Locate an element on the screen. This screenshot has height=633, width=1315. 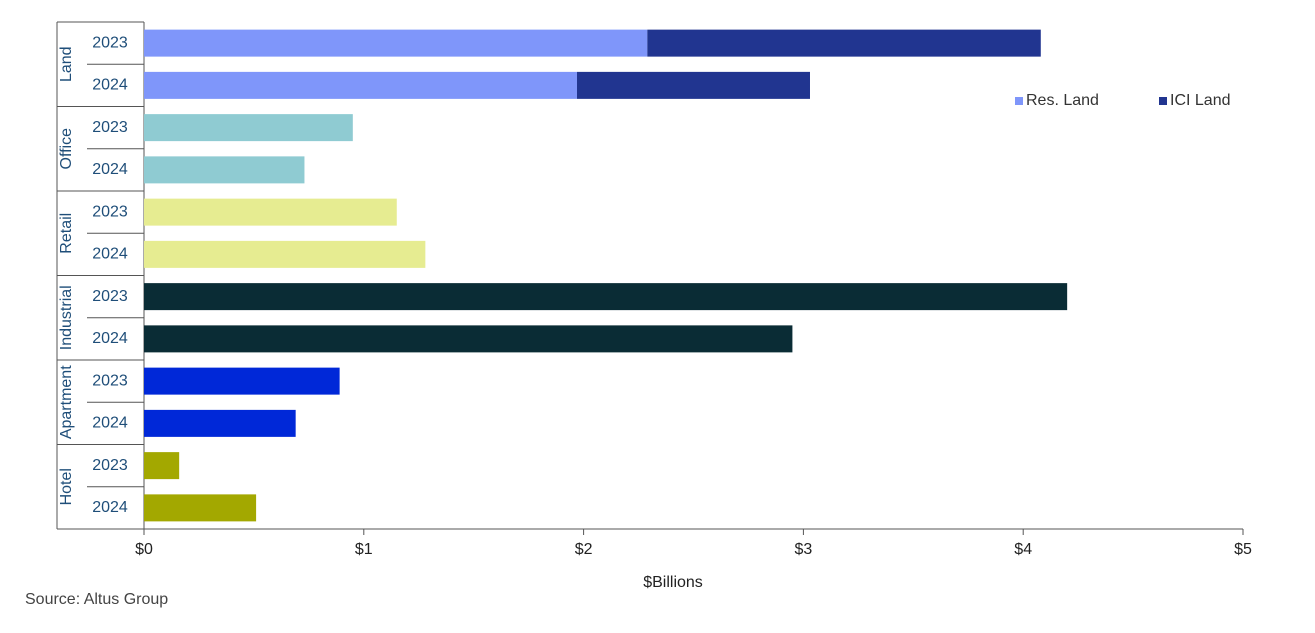
x-tick-label: $0 is located at coordinates (144, 549).